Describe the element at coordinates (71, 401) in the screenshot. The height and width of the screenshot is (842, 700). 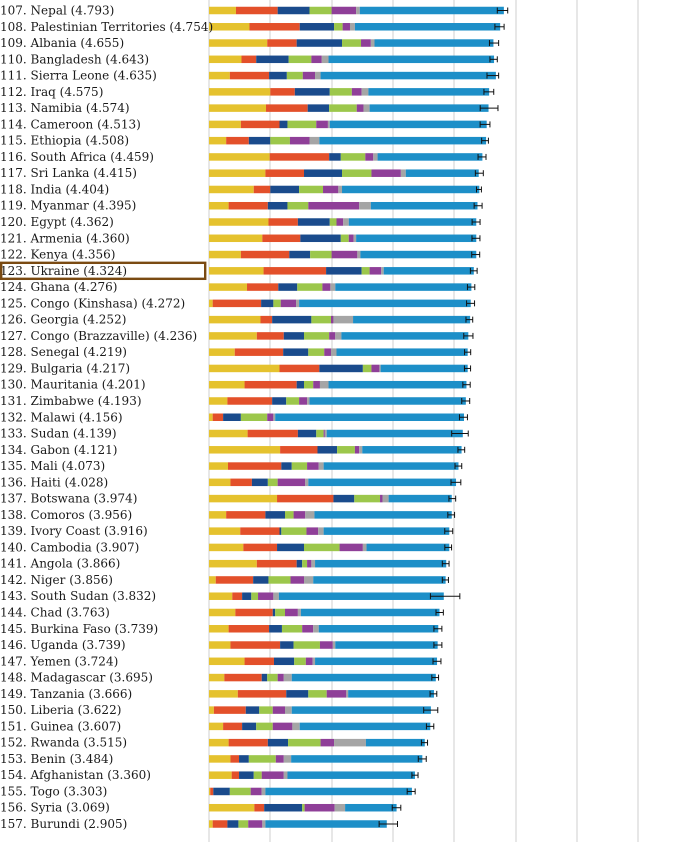
I see `country-label: 131. Zimbabwe (4.193)` at that location.